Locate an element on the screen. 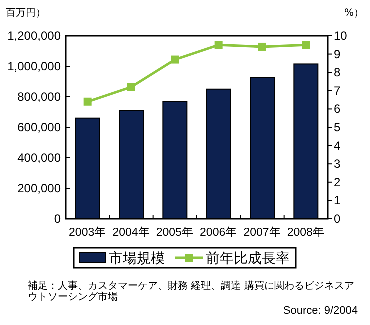 Image resolution: width=370 pixels, height=325 pixels. y2-tick-label: 10 is located at coordinates (341, 36).